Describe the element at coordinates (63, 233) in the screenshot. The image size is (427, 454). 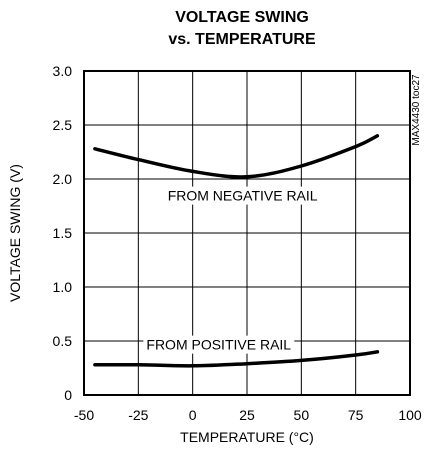
I see `y-tick-label: 1.5` at that location.